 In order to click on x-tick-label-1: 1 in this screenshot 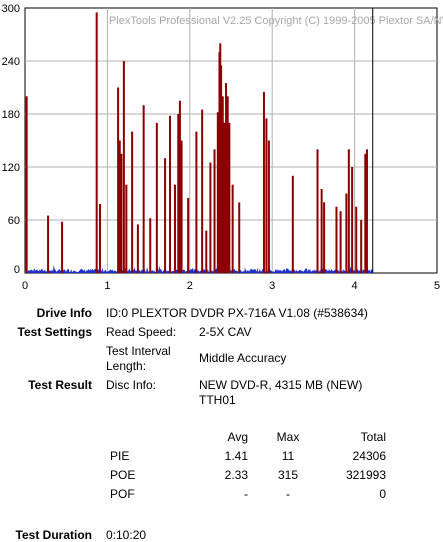, I will do `click(107, 286)`.